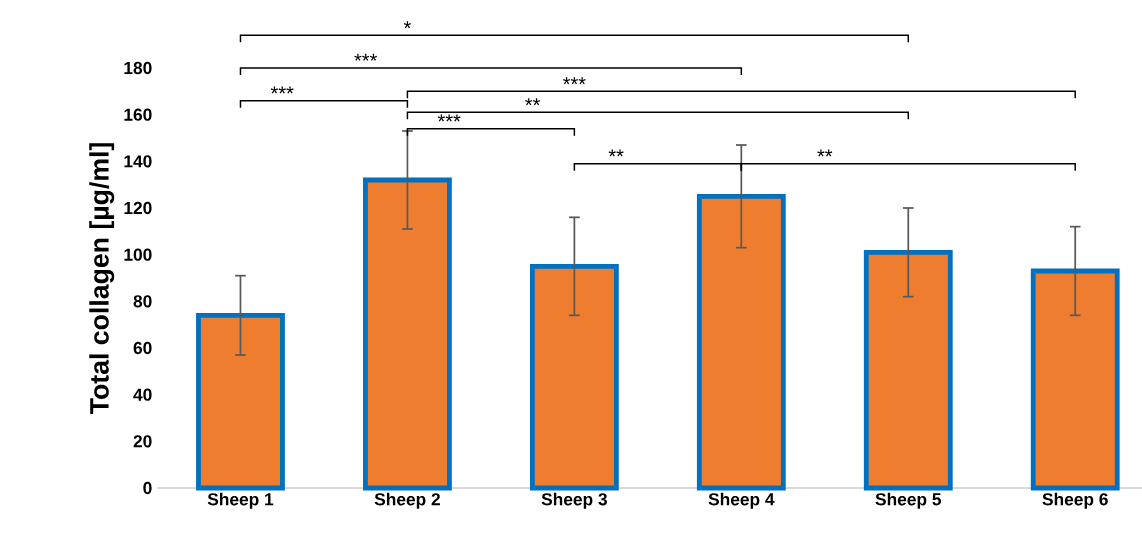 The image size is (1142, 550). What do you see at coordinates (407, 500) in the screenshot?
I see `x-tick-label: Sheep 2` at bounding box center [407, 500].